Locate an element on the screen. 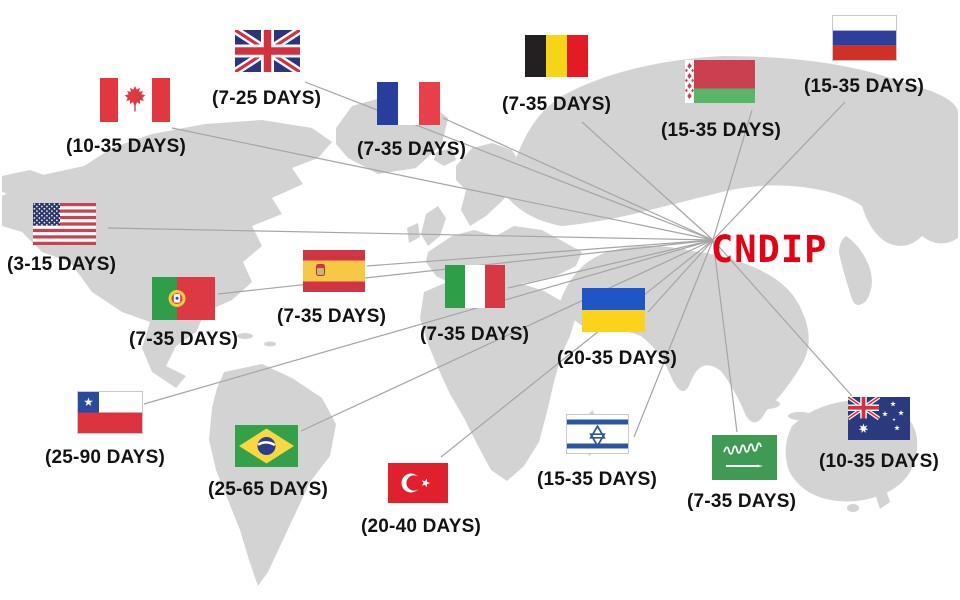 The image size is (960, 600). shipping-days-canada: (10-35 DAYS) is located at coordinates (126, 146).